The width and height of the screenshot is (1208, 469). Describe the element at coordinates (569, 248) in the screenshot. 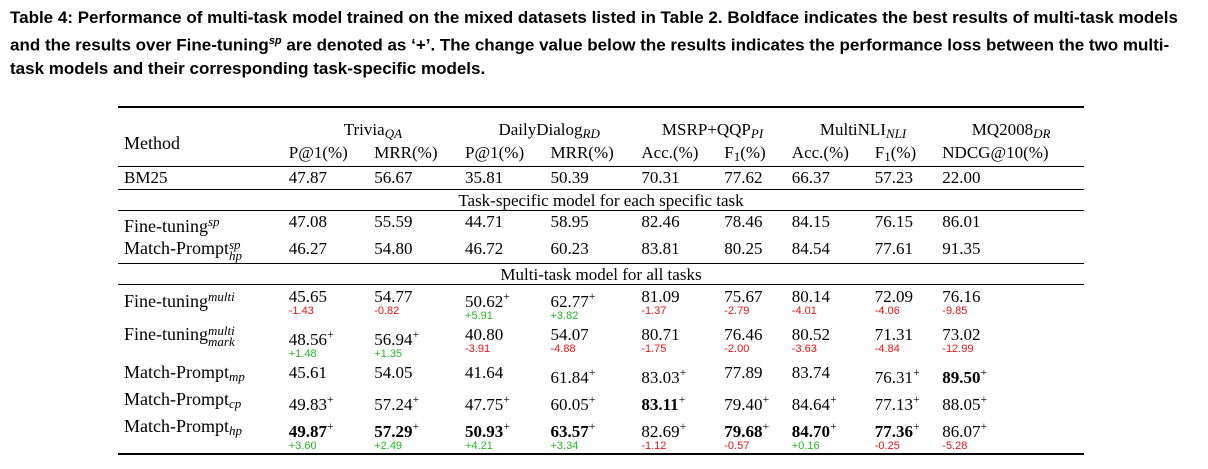

I see `table-cell: 60.23` at that location.